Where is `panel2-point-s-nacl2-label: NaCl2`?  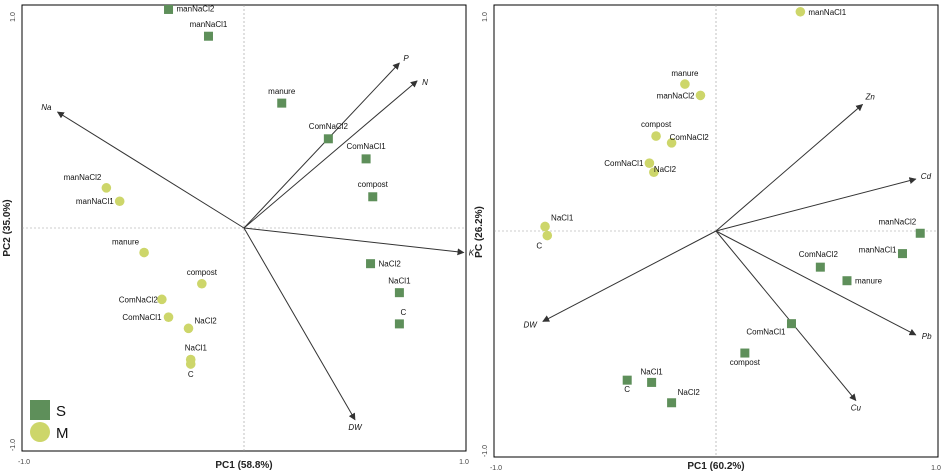
panel2-point-s-nacl2-label: NaCl2 is located at coordinates (689, 392).